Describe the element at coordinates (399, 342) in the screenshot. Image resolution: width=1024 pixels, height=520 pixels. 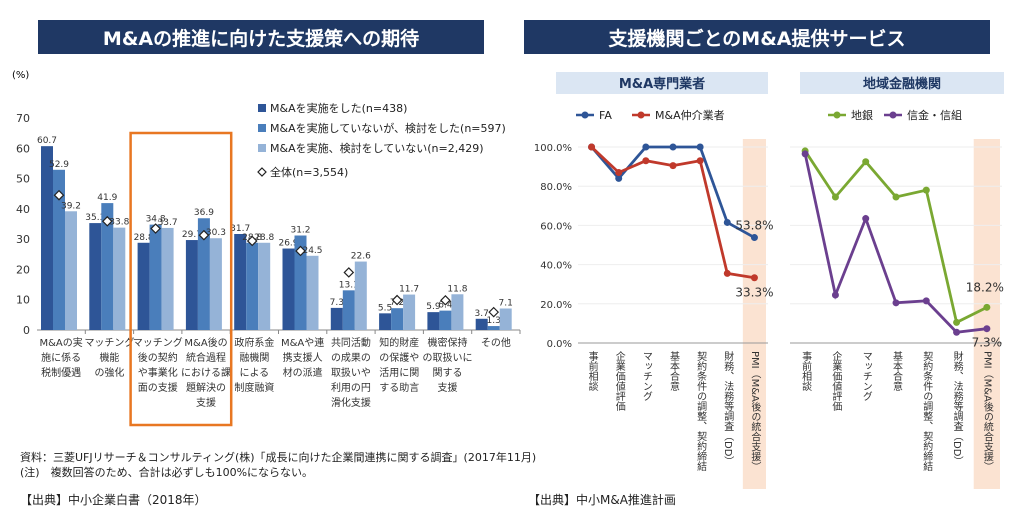
I see `x-category-label: 知的財産` at that location.